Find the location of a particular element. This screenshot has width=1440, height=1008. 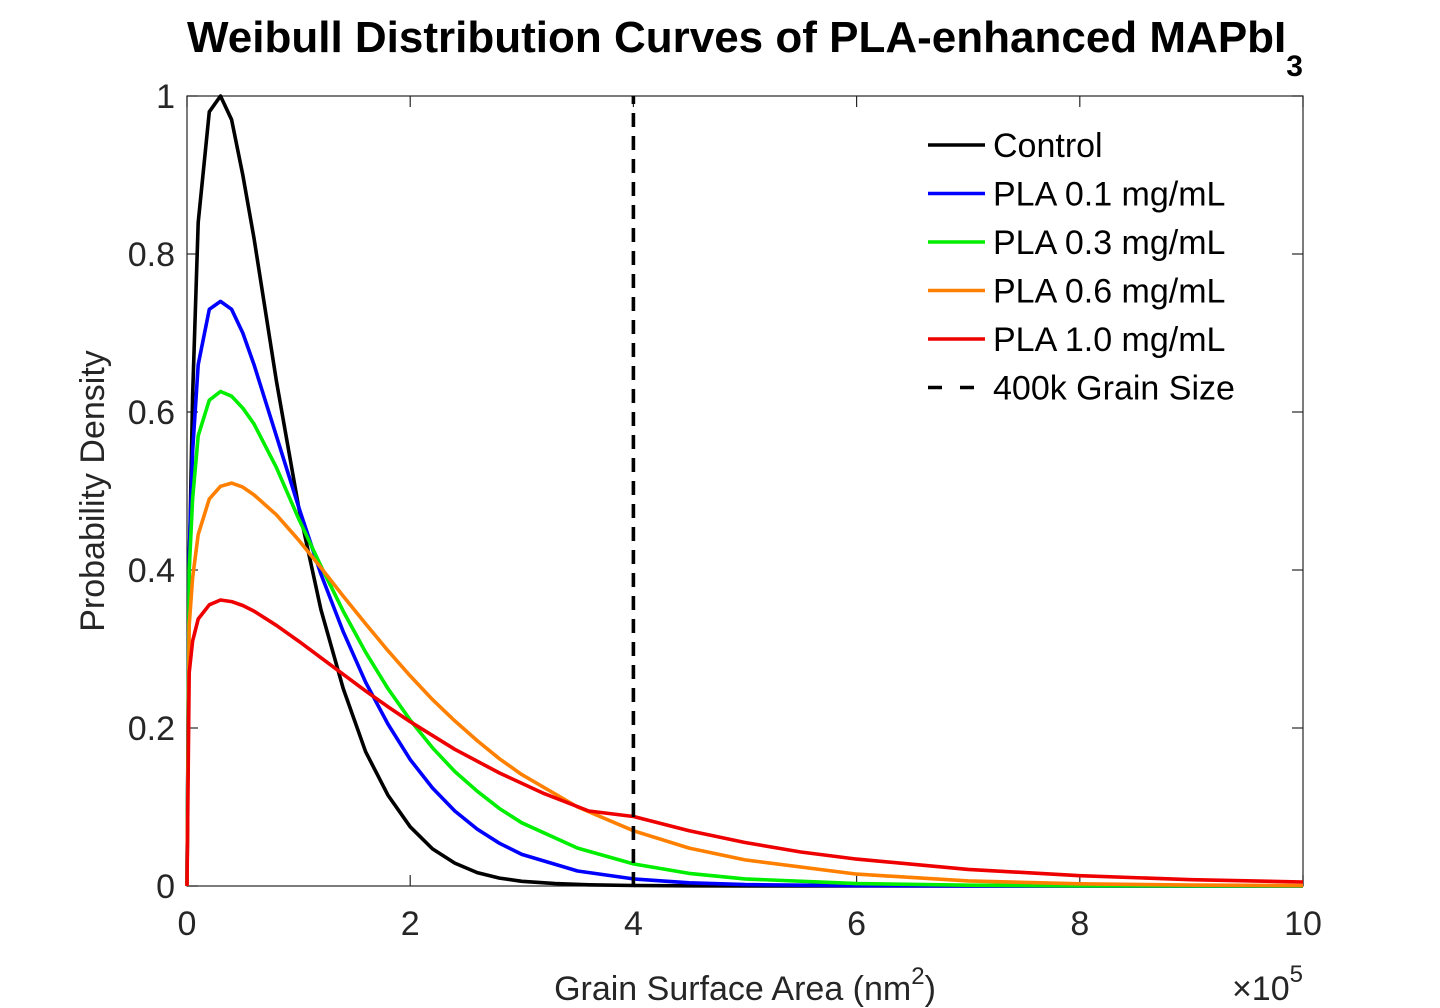

legend-entry-label: PLA 0.6 mg/mL is located at coordinates (1109, 292).